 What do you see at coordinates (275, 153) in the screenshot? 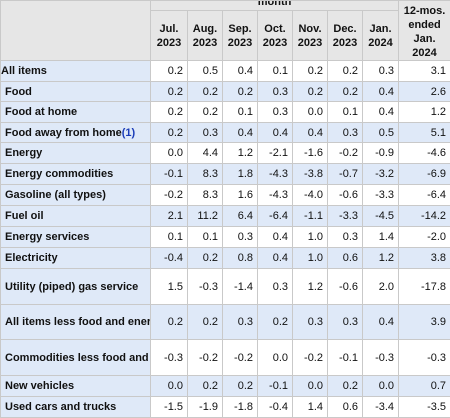
I see `monthly-value-cell: -2.1` at bounding box center [275, 153].